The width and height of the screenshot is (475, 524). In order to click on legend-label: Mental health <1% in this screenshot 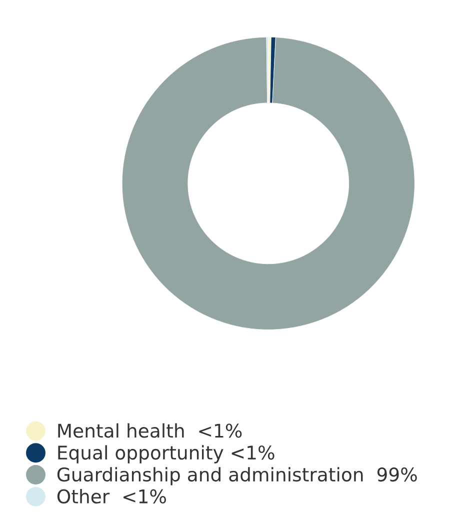, I will do `click(150, 430)`.